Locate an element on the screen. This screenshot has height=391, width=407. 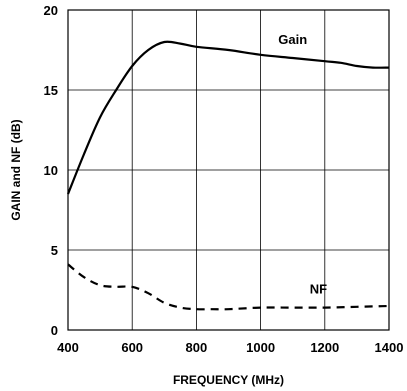
gain-series-label: Gain is located at coordinates (292, 39).